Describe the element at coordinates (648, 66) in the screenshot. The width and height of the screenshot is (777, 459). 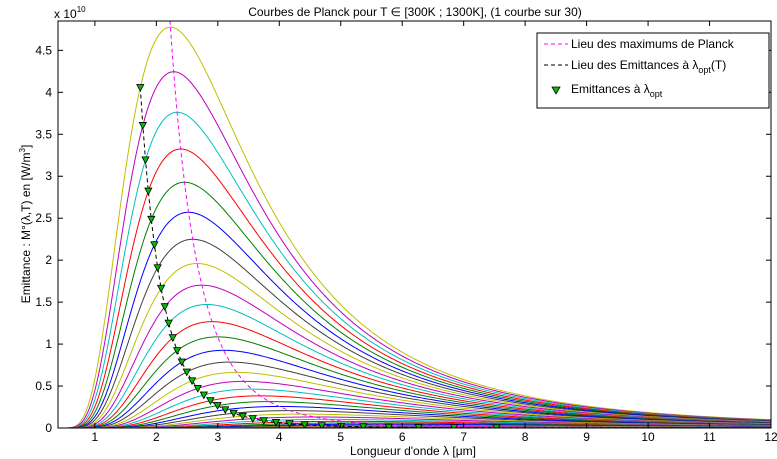
I see `legend-label-emittance-locus: Lieu des Emittances à λopt(T)` at that location.